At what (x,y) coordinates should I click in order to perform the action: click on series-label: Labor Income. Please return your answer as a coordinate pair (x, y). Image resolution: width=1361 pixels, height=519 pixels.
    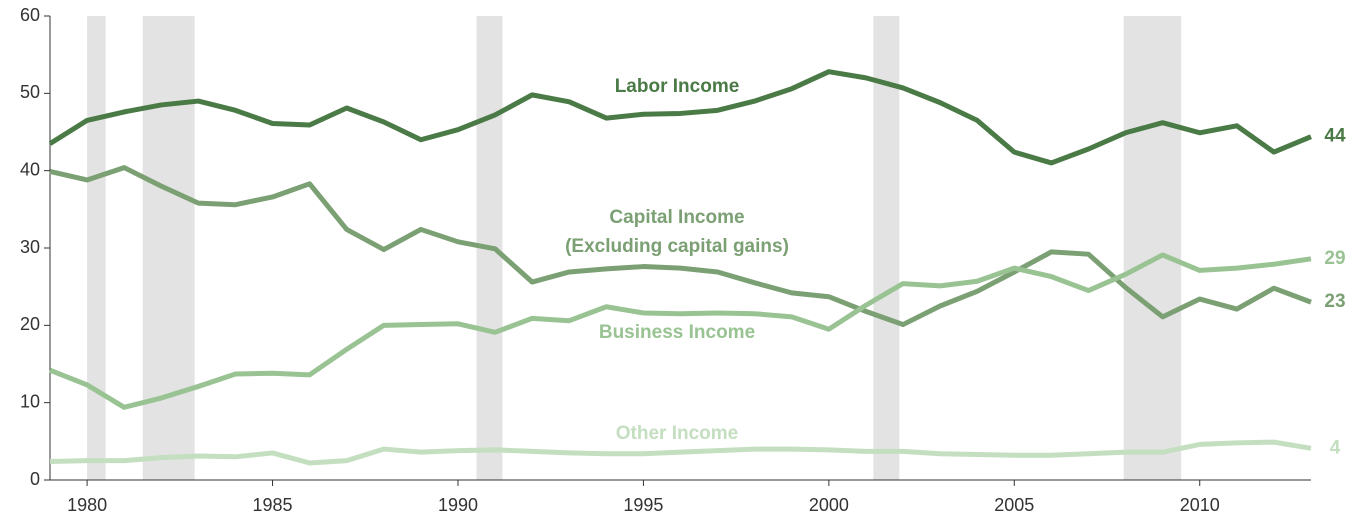
    Looking at the image, I should click on (677, 86).